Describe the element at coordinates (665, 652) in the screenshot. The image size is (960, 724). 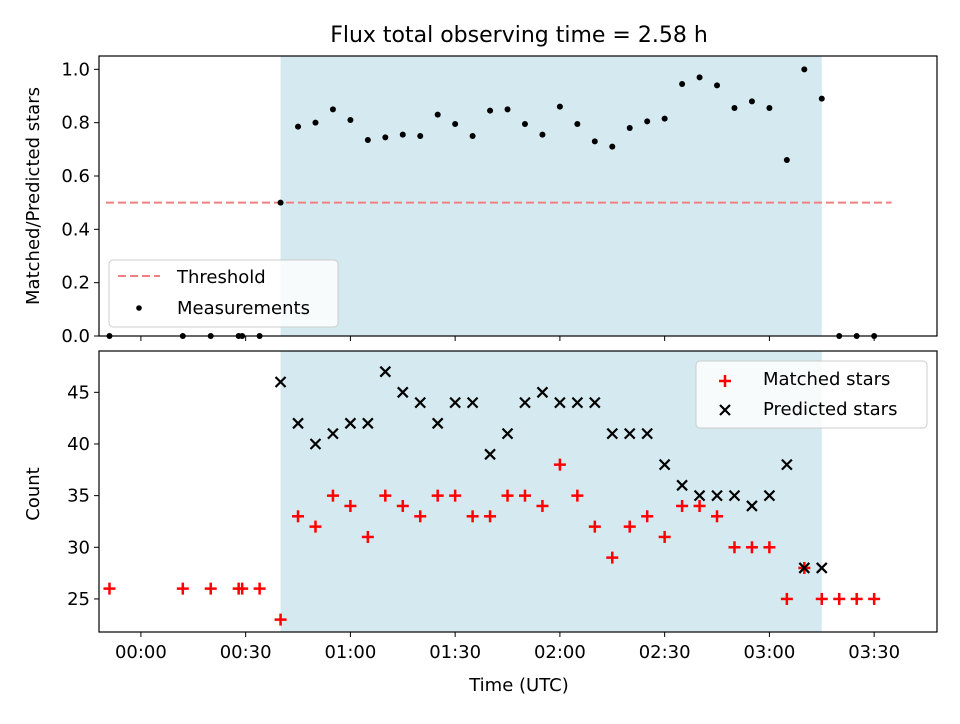
I see `xtick-label: 02:30` at that location.